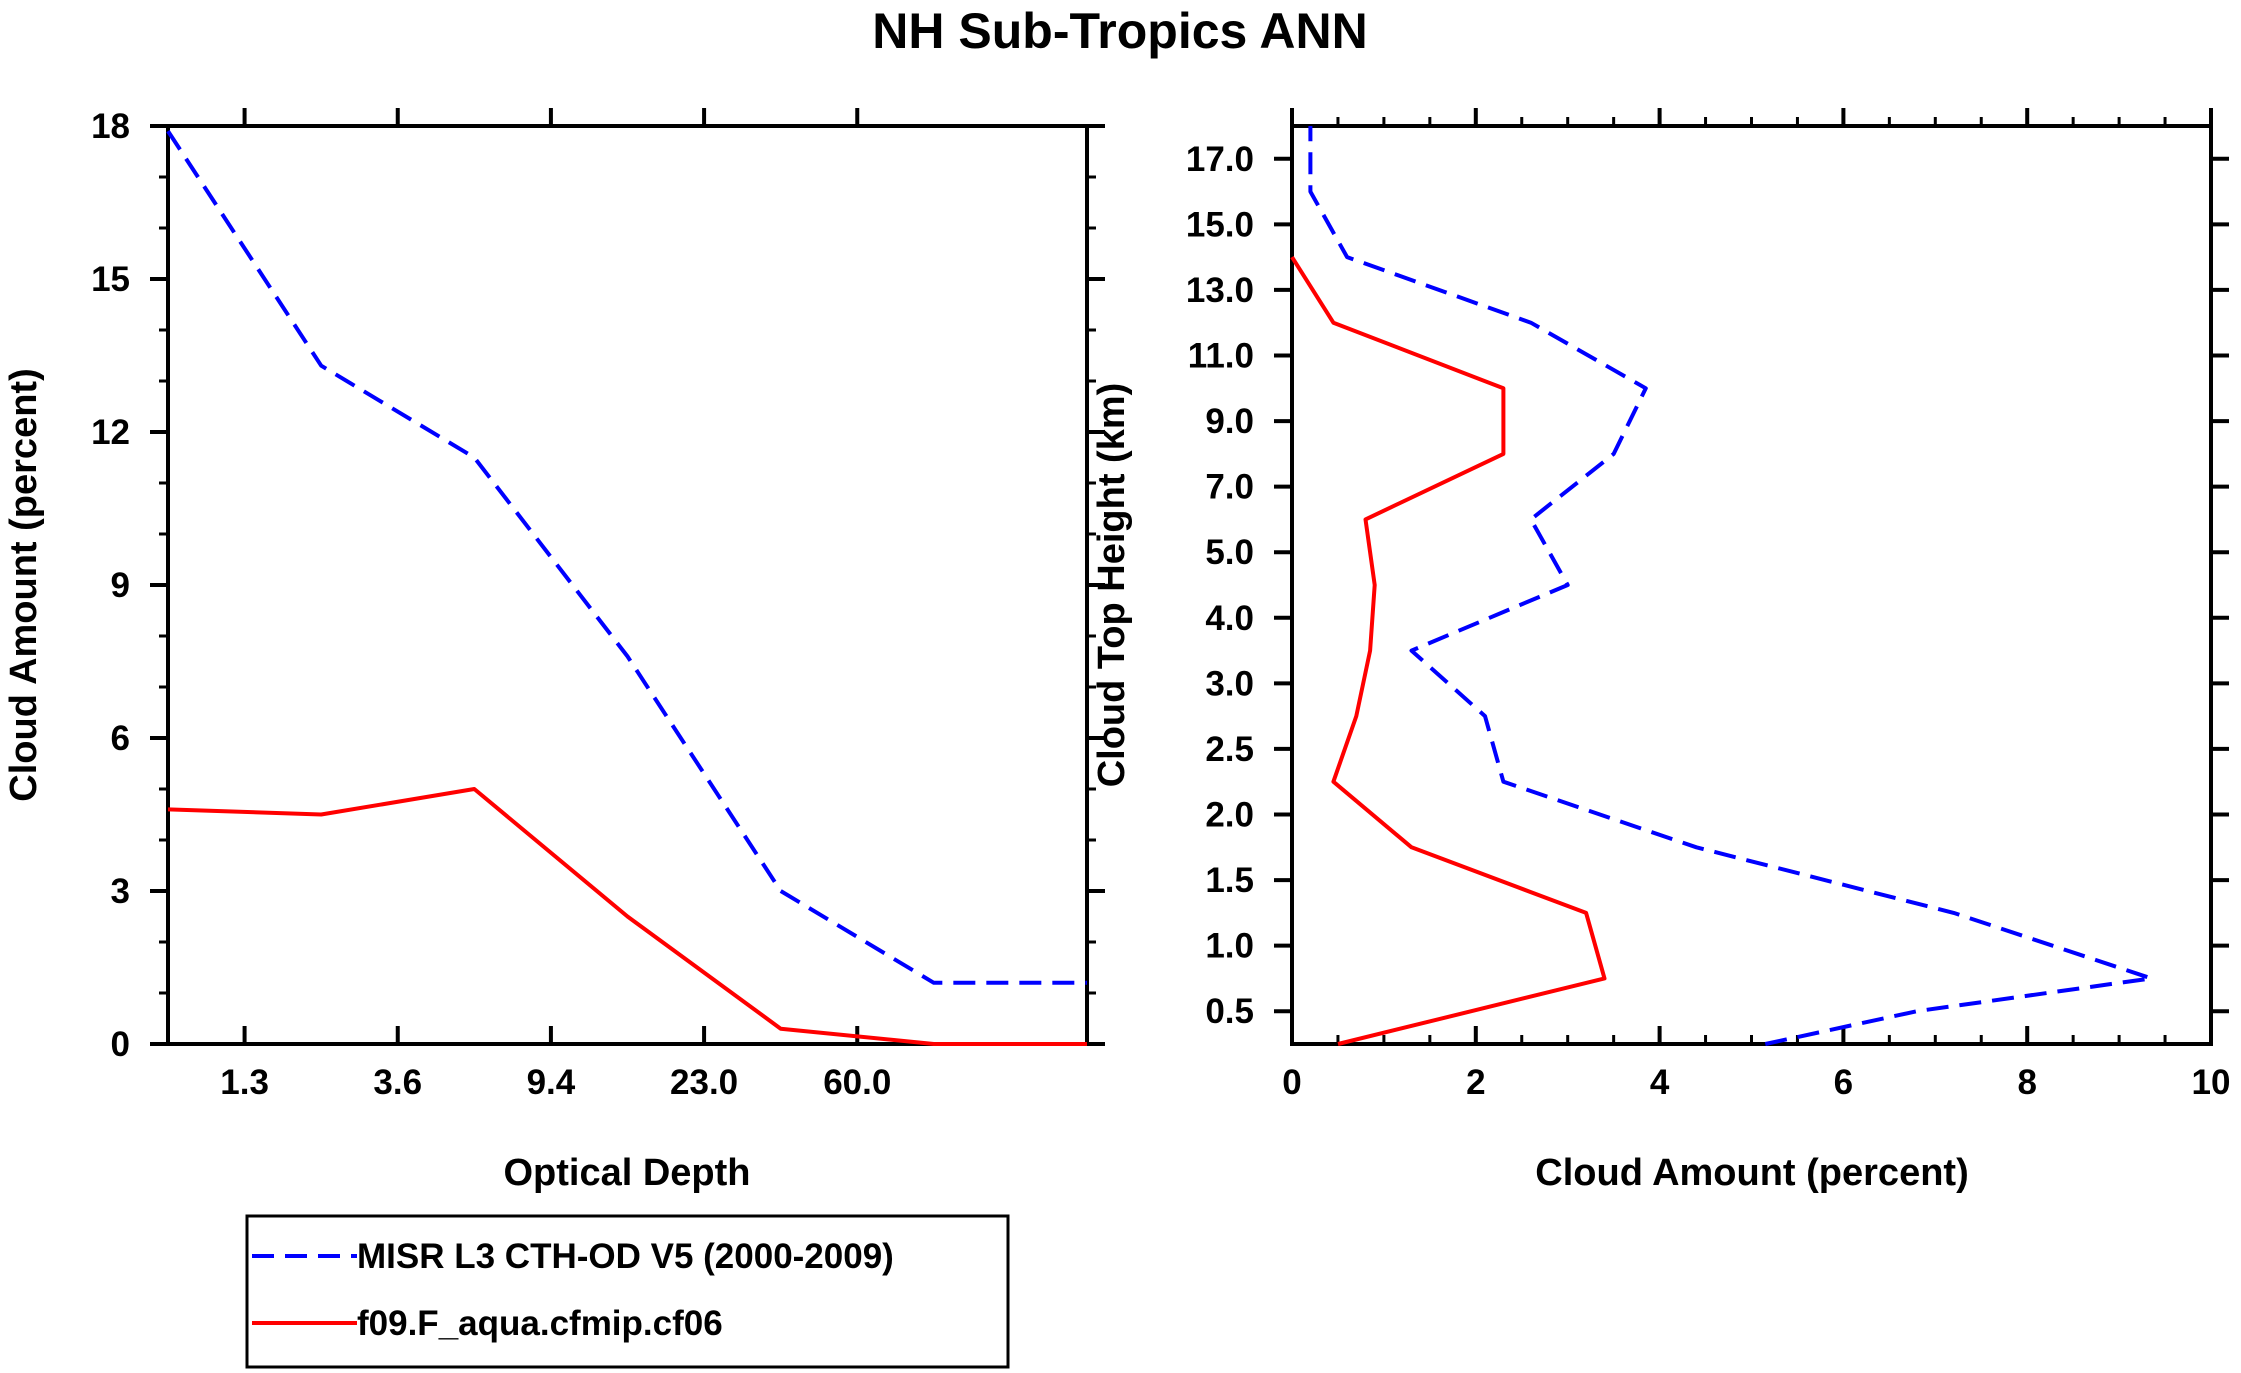 Image resolution: width=2241 pixels, height=1373 pixels. Describe the element at coordinates (110, 432) in the screenshot. I see `left-y-tick-label: 12` at that location.